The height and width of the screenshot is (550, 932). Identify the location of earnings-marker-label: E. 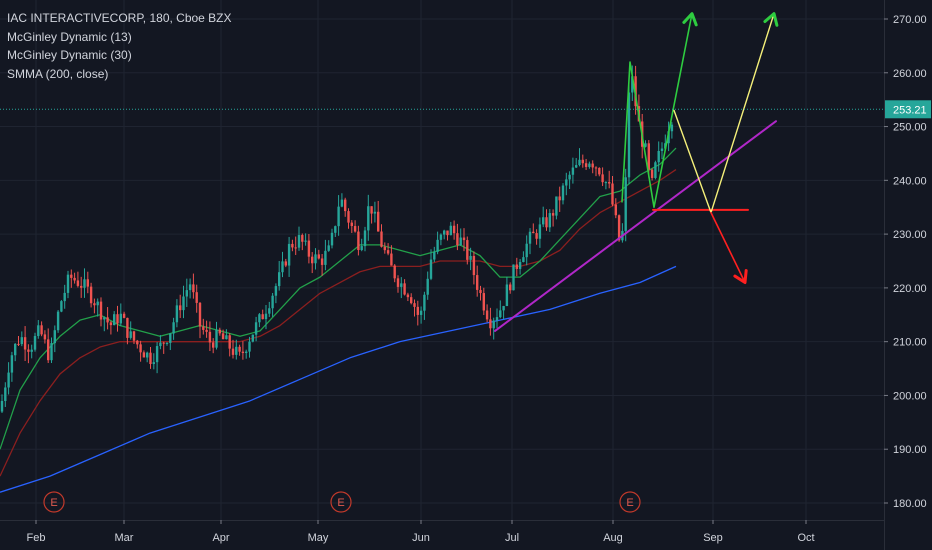
(53, 503).